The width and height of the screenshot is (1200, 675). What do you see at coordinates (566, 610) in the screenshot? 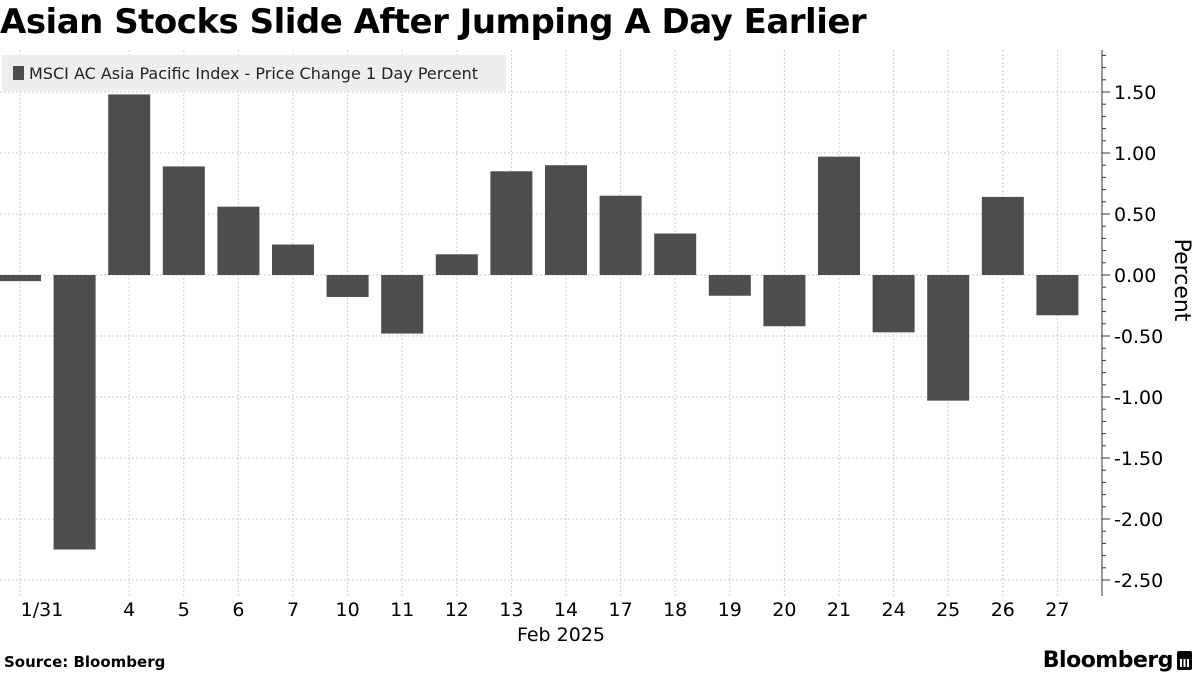
I see `x-tick-label: 14` at bounding box center [566, 610].